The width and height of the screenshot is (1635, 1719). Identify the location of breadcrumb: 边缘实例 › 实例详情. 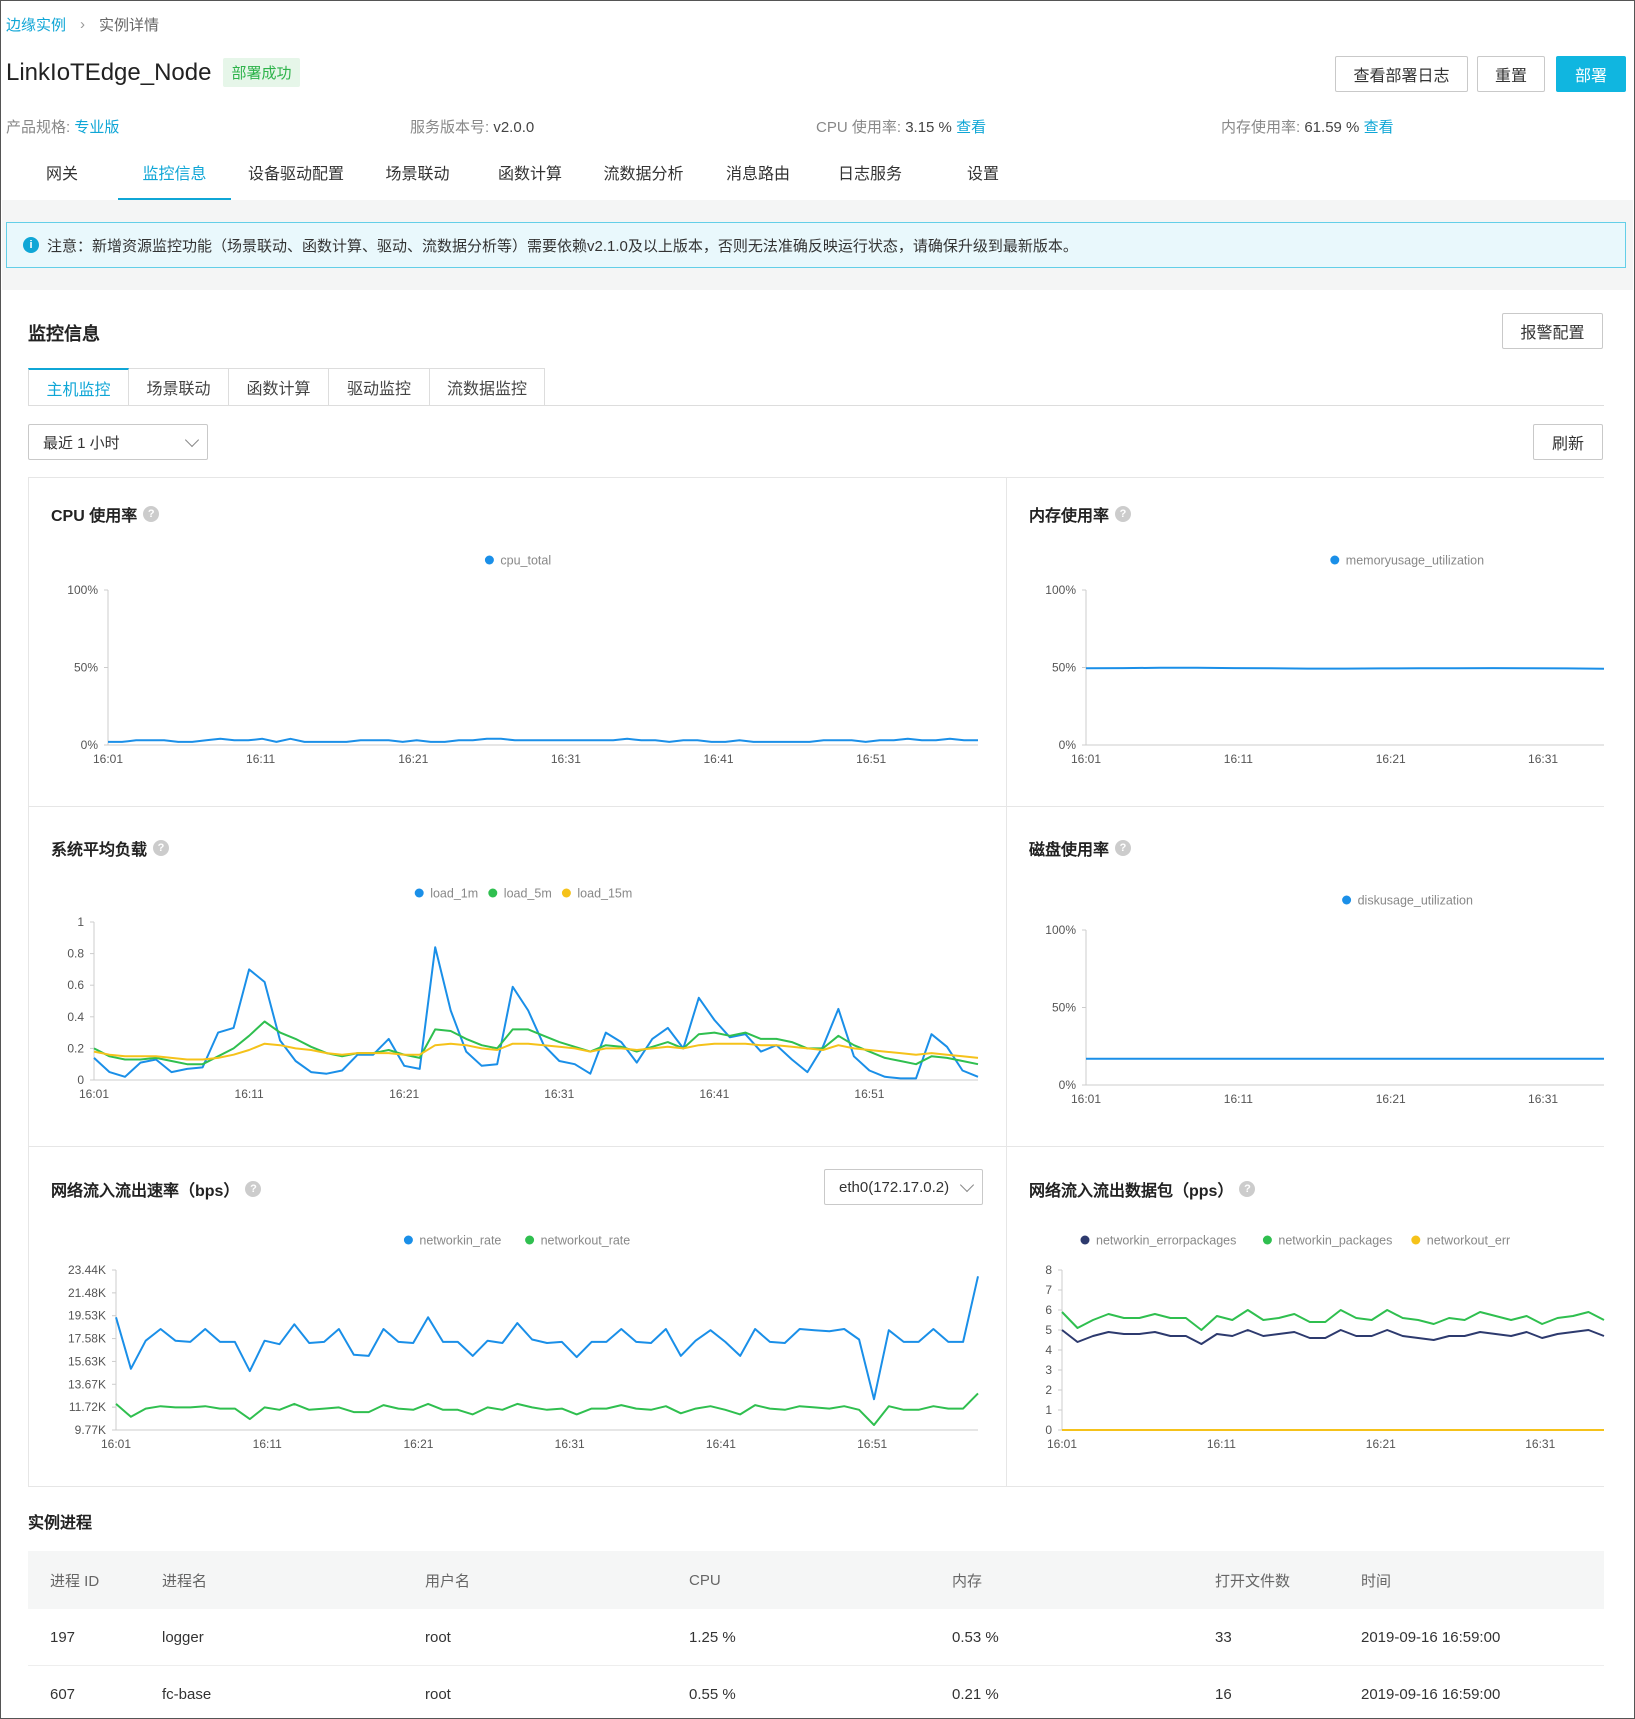
(82, 24).